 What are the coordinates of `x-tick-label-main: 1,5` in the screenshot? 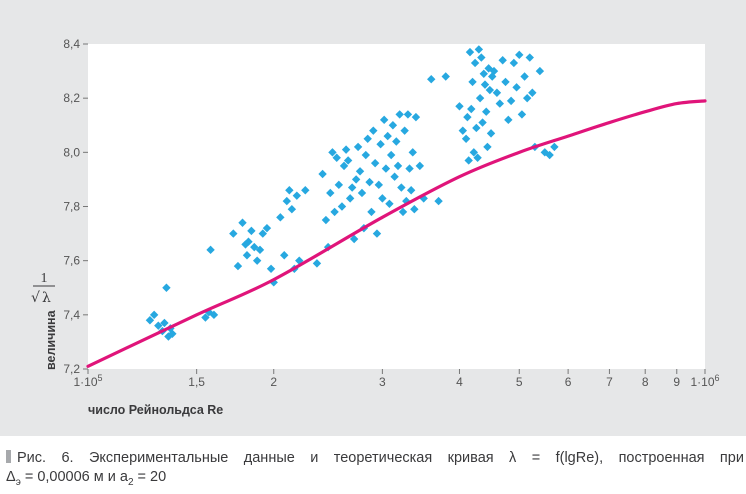 It's located at (196, 382).